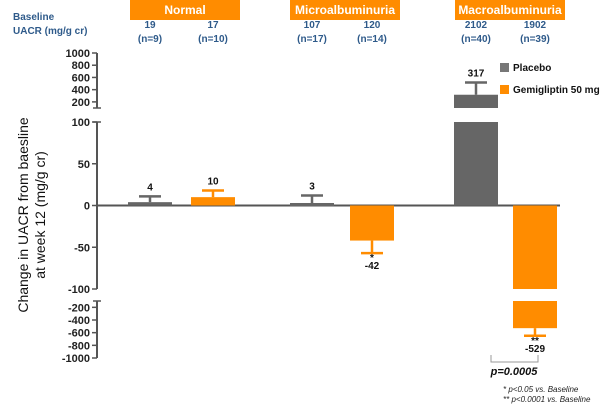 This screenshot has height=408, width=602. I want to click on baseline-value: 107, so click(312, 25).